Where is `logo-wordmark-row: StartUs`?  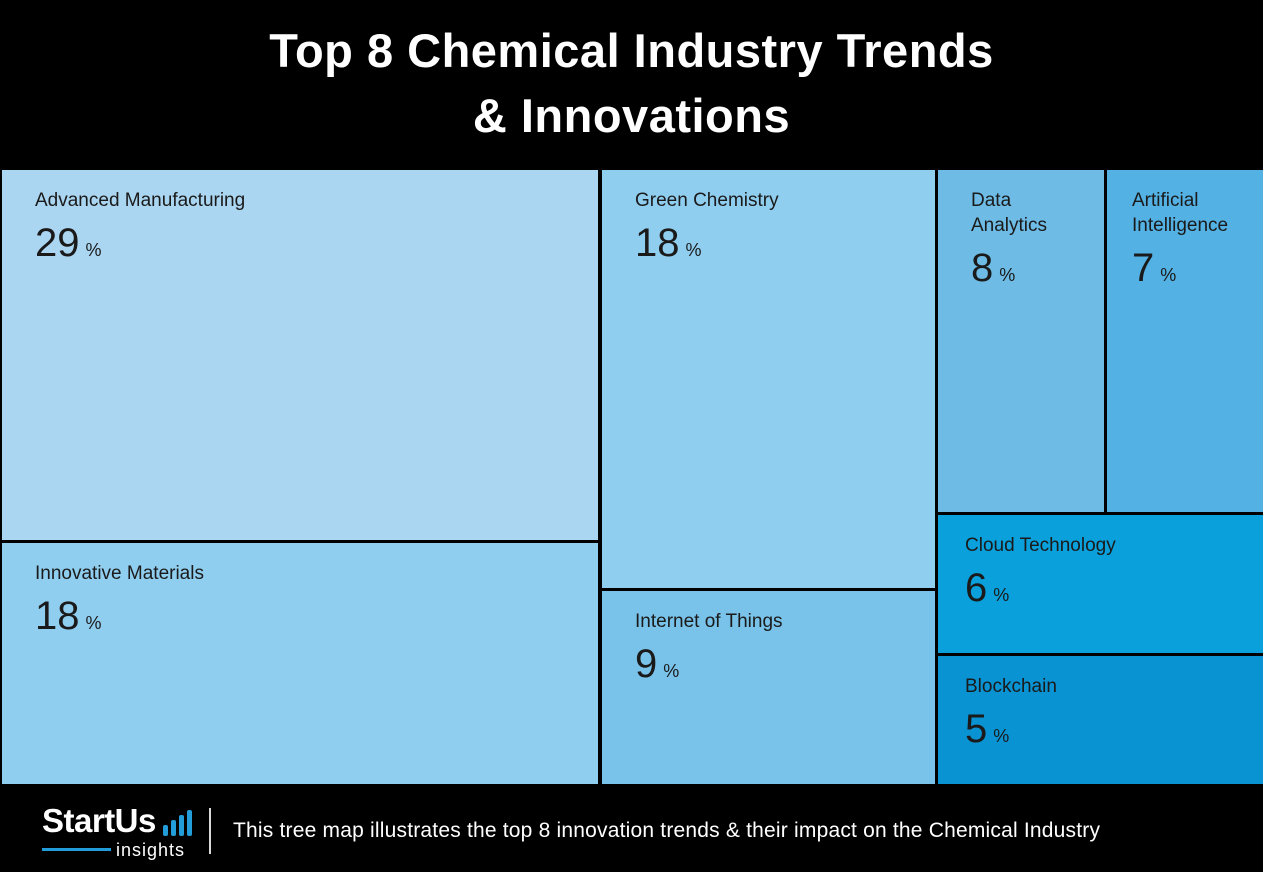 logo-wordmark-row: StartUs is located at coordinates (117, 820).